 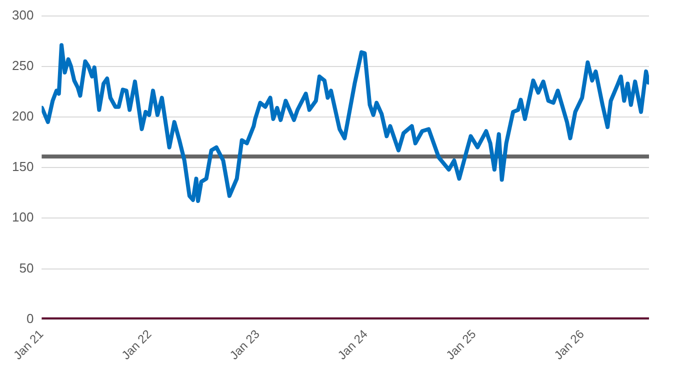 I want to click on y-tick-label: 200, so click(x=23, y=116).